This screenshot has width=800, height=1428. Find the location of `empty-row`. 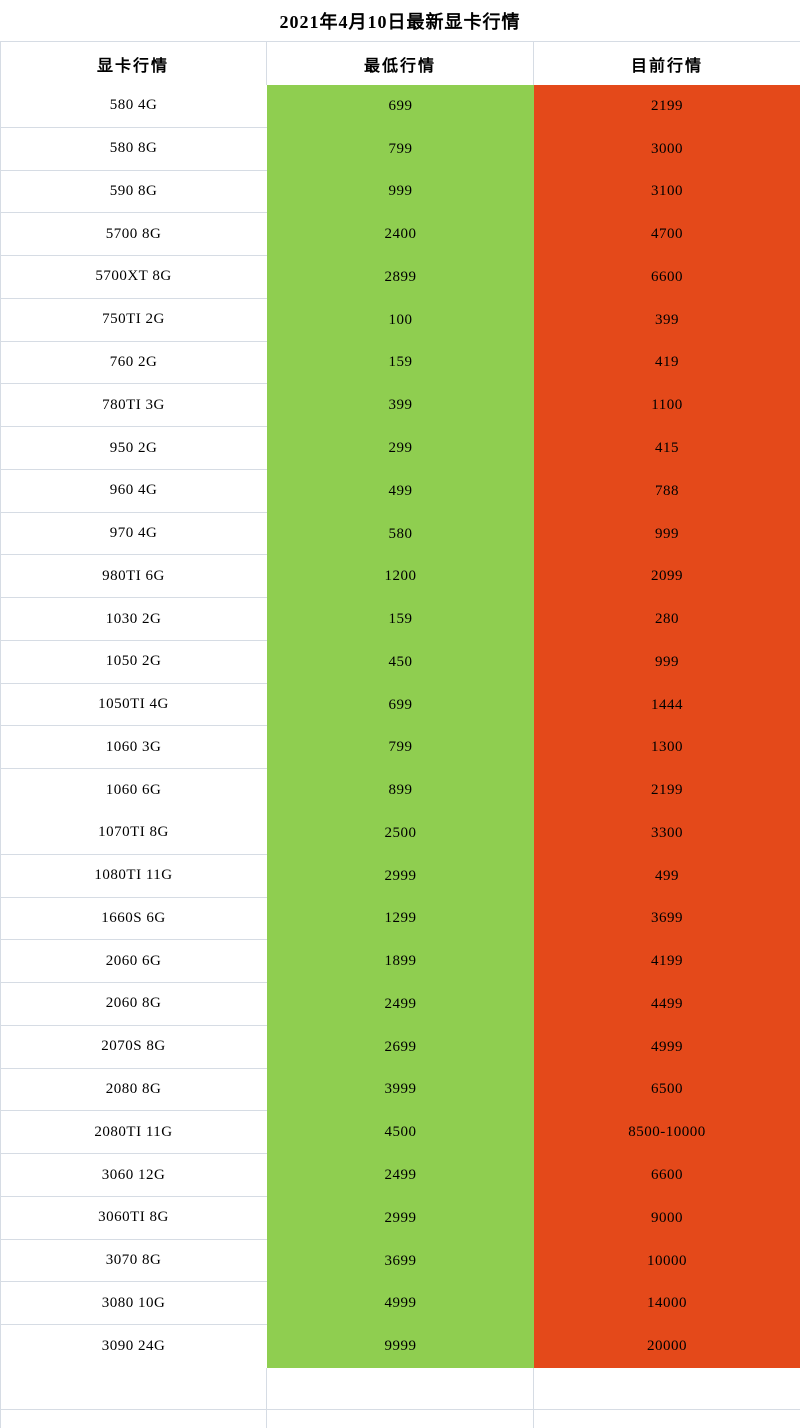

empty-row is located at coordinates (400, 1418).